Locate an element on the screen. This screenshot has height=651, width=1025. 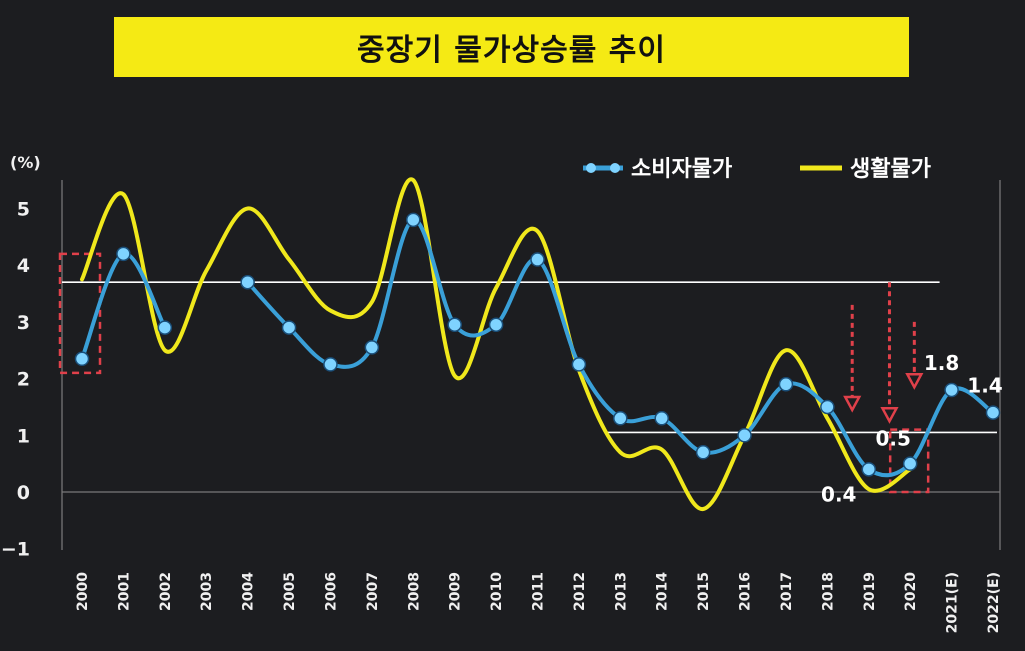
x-tick-label: 2017 is located at coordinates (787, 591).